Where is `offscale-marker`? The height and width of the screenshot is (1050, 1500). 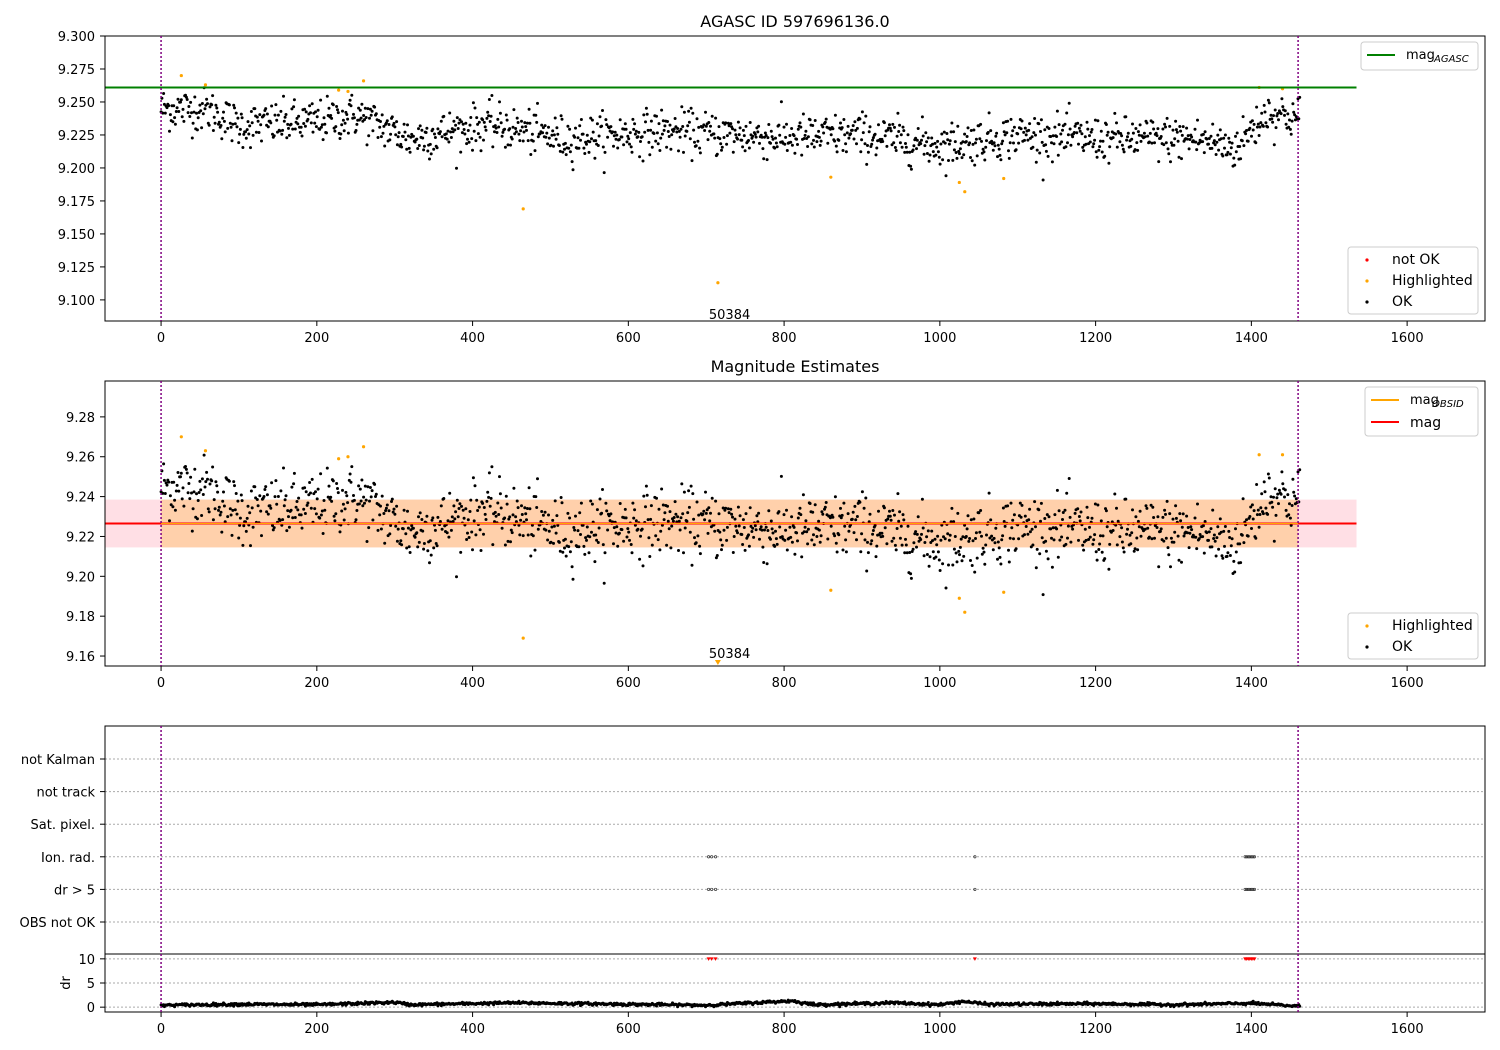
offscale-marker is located at coordinates (717, 663).